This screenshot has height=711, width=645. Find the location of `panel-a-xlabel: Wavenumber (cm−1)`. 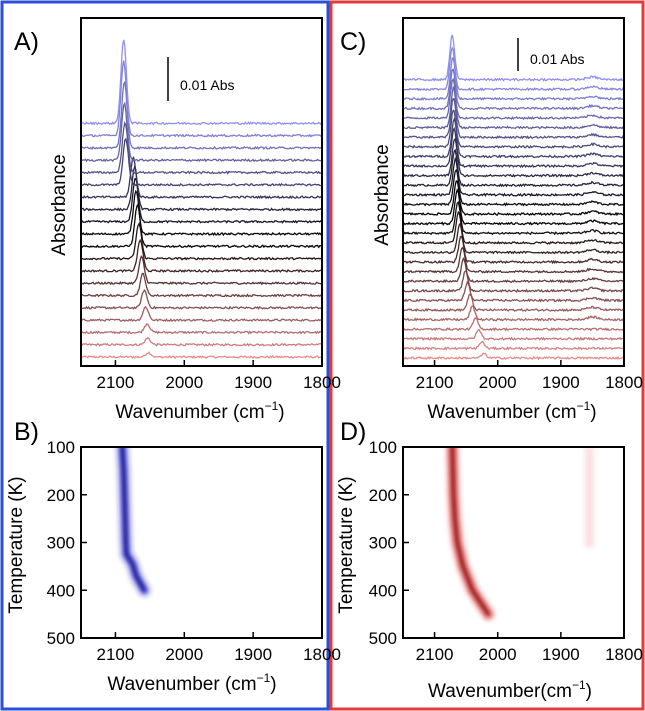

panel-a-xlabel: Wavenumber (cm−1) is located at coordinates (199, 411).